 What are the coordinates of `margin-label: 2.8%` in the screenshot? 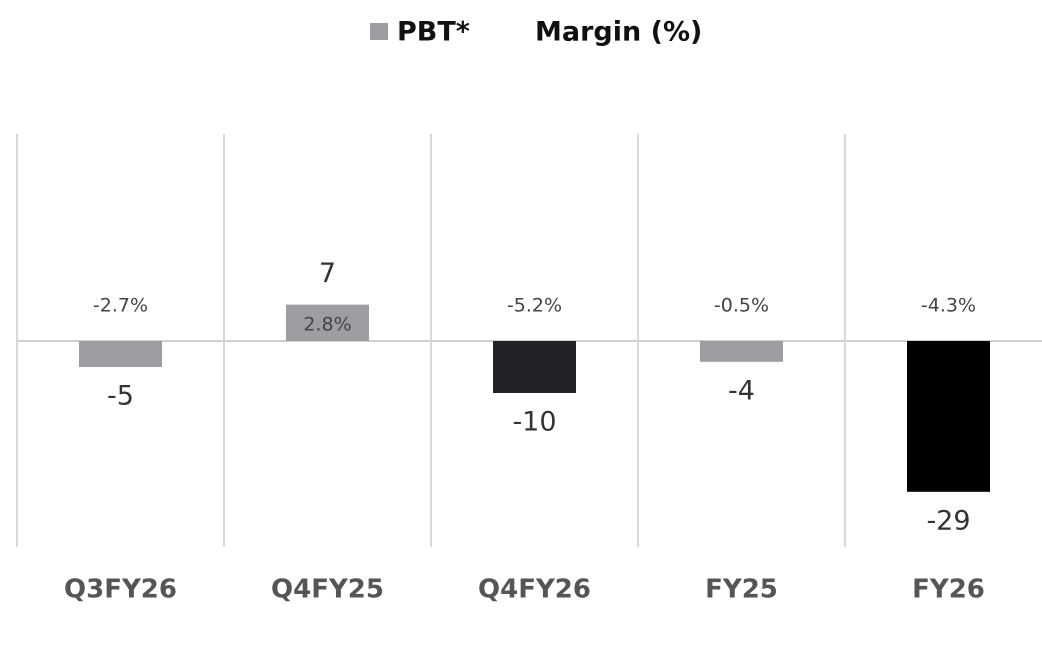 It's located at (327, 324).